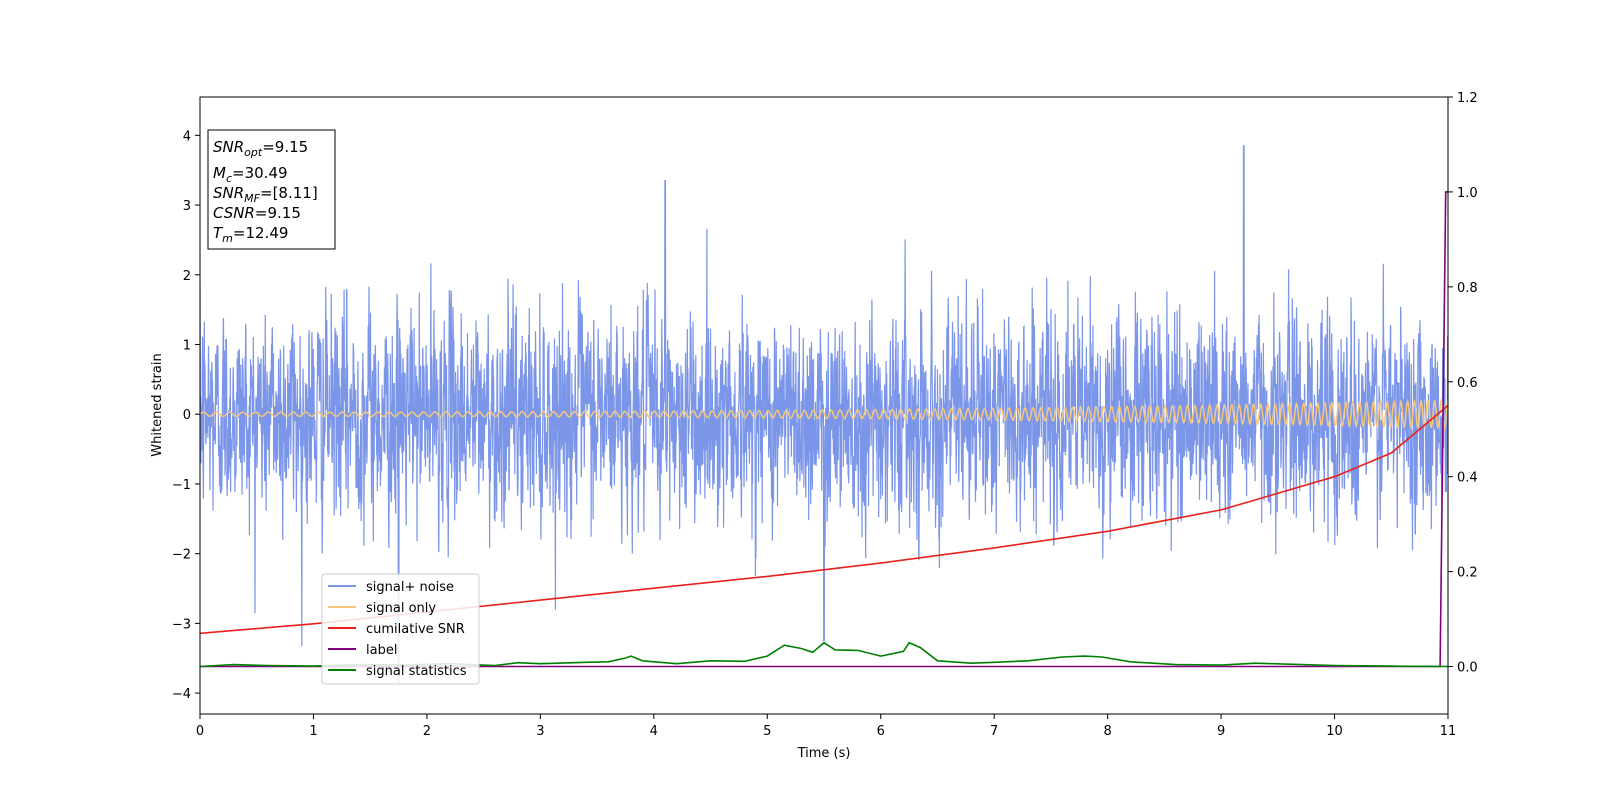  Describe the element at coordinates (260, 173) in the screenshot. I see `annotation-value: =30.49` at that location.